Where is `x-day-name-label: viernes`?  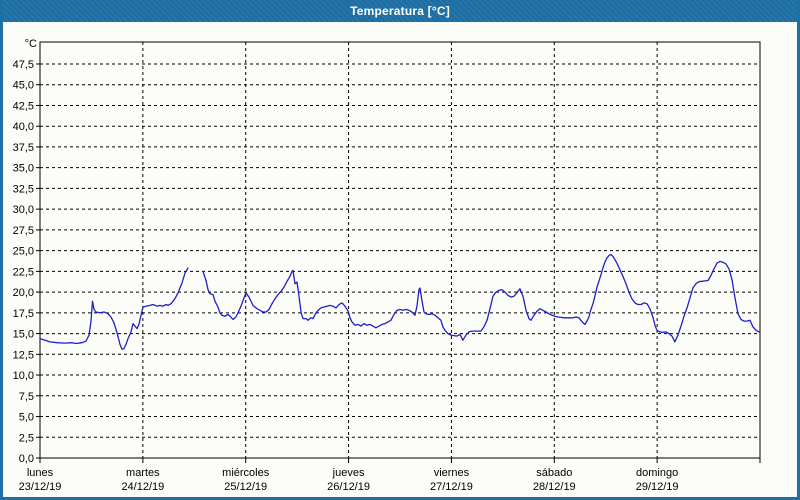
x-day-name-label: viernes is located at coordinates (452, 473).